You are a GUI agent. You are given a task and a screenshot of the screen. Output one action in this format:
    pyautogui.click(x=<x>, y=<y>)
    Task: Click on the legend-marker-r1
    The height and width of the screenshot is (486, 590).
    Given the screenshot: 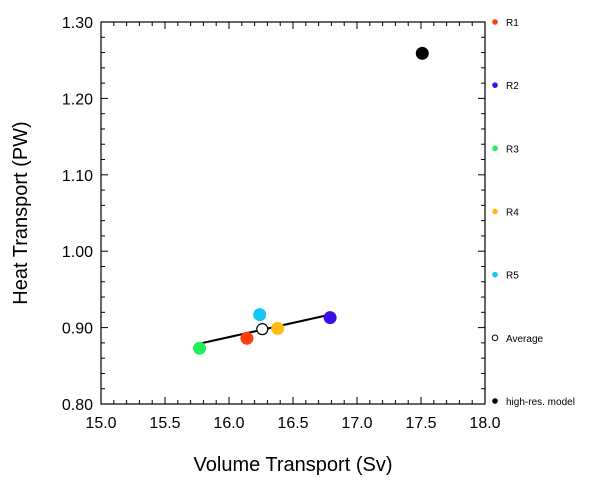 What is the action you would take?
    pyautogui.click(x=495, y=22)
    